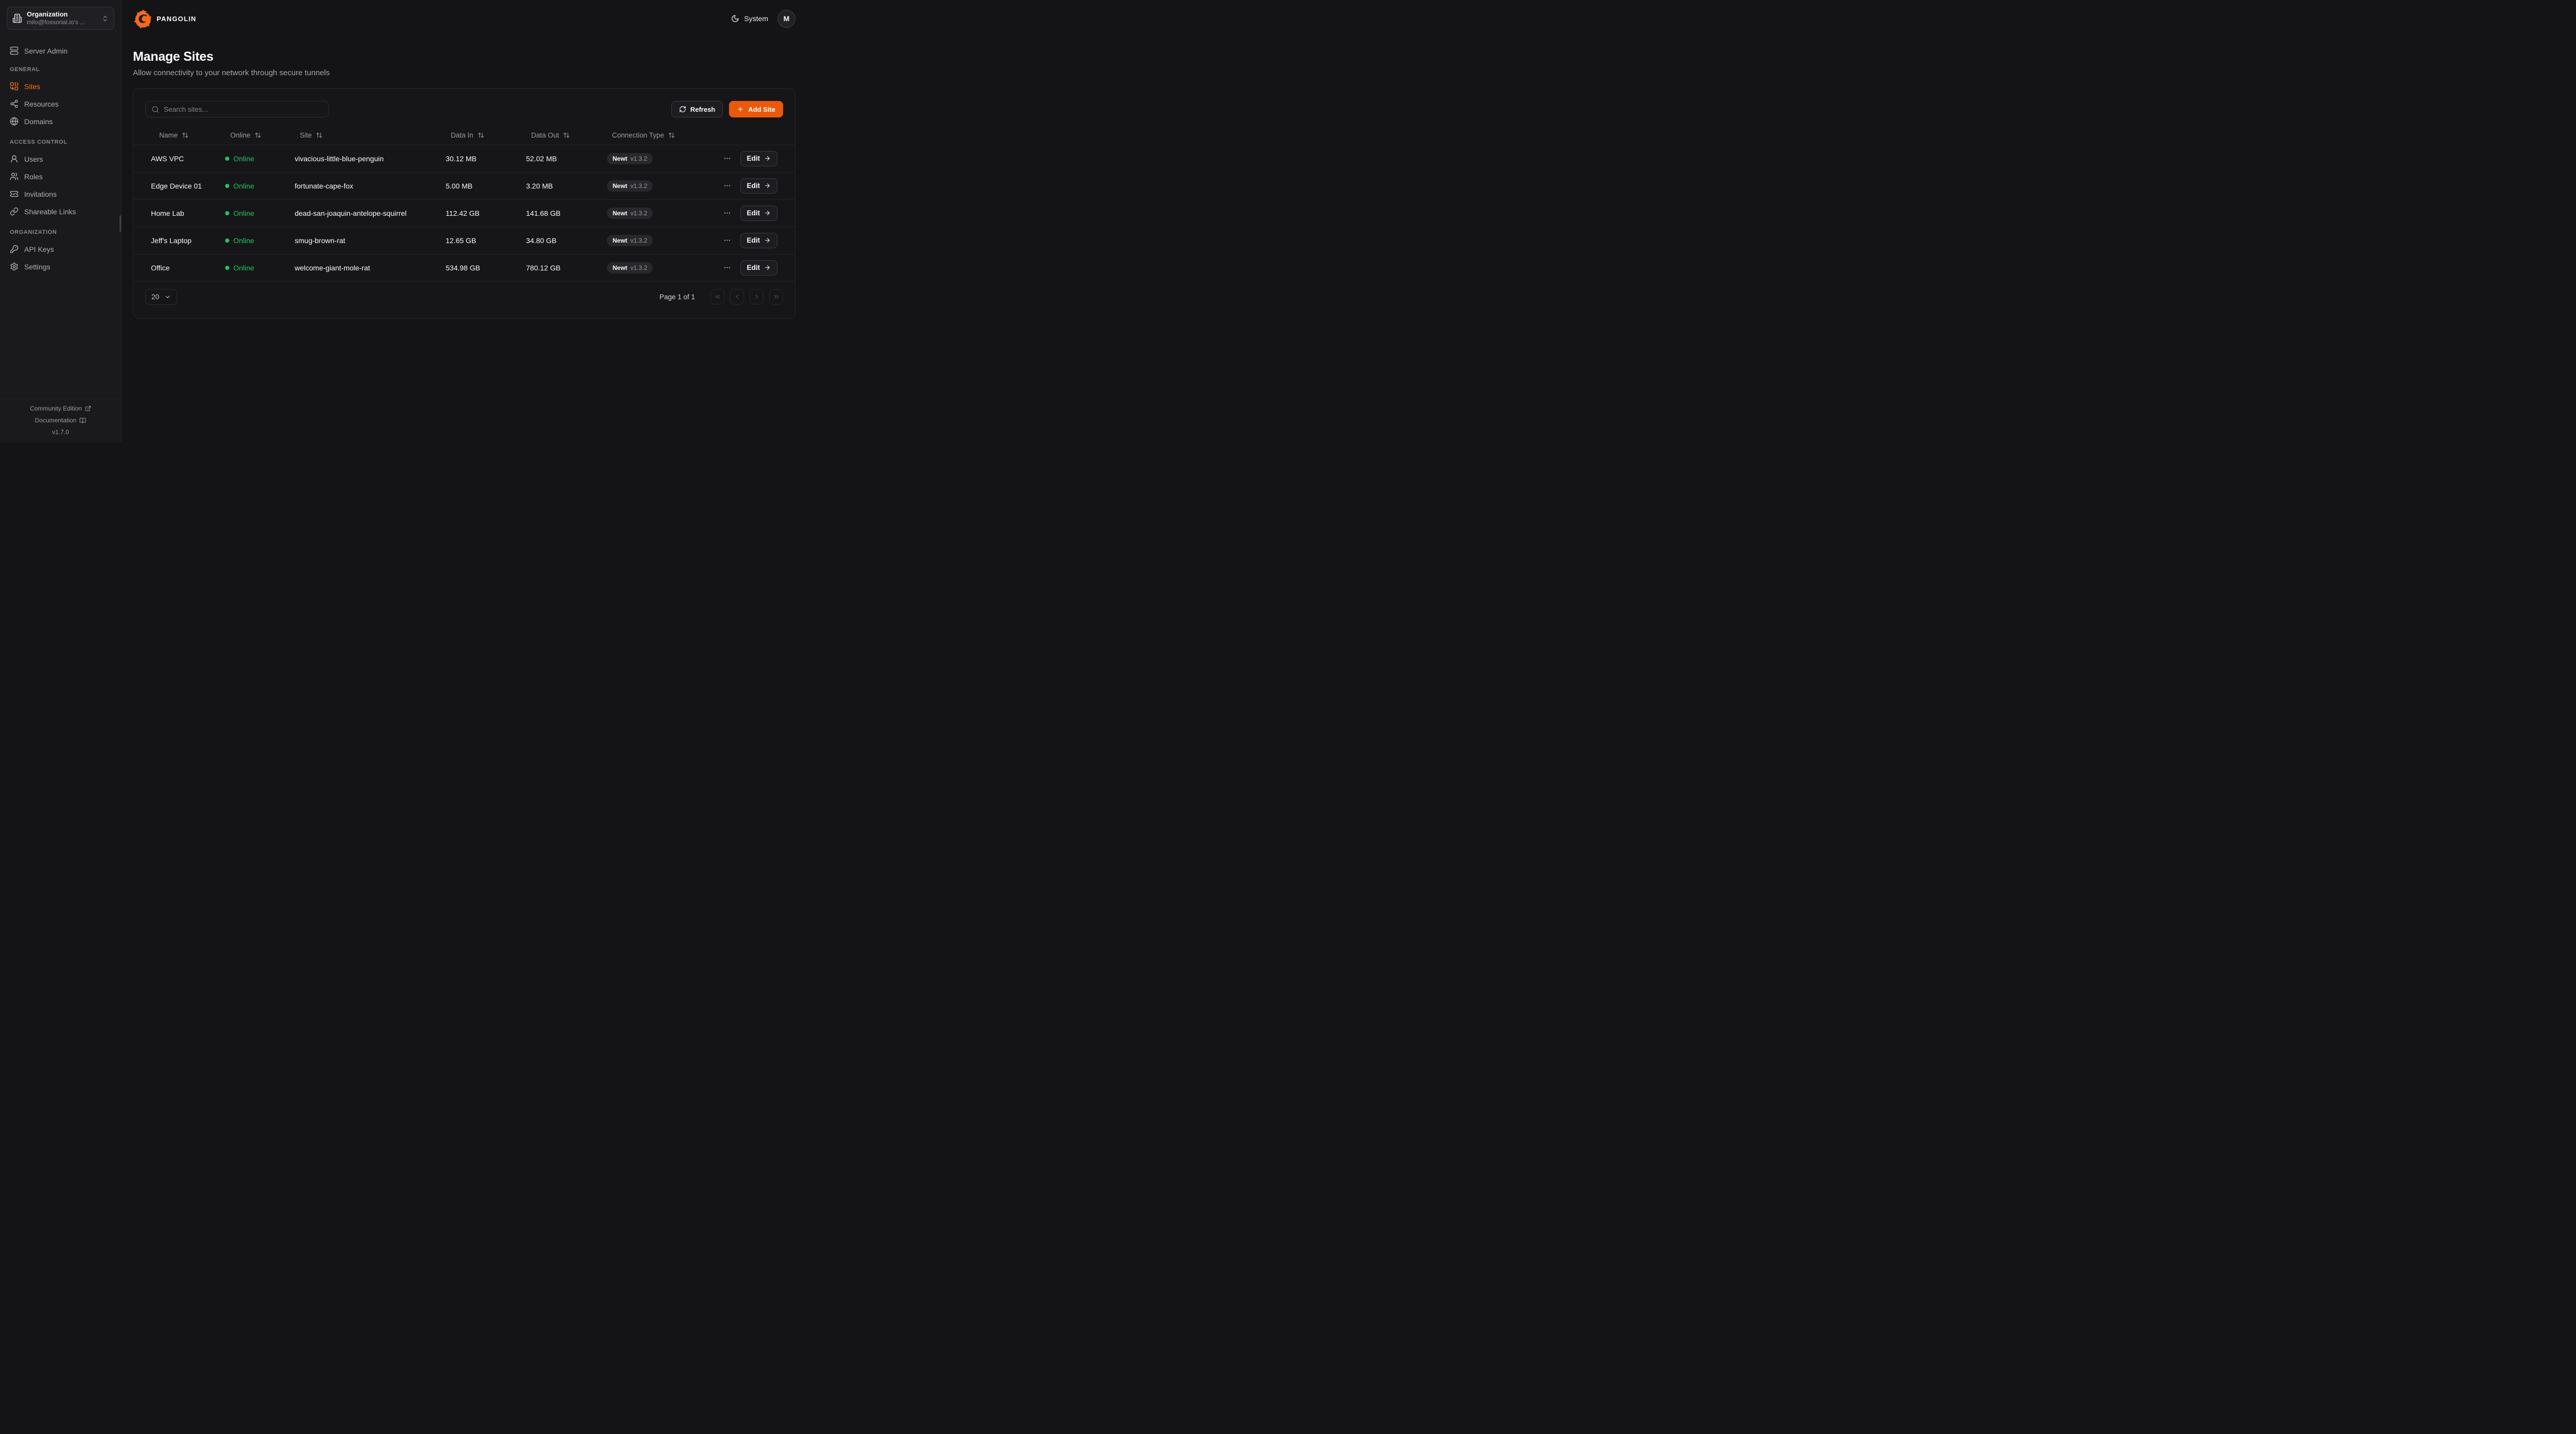  I want to click on chevron-down-icon, so click(167, 297).